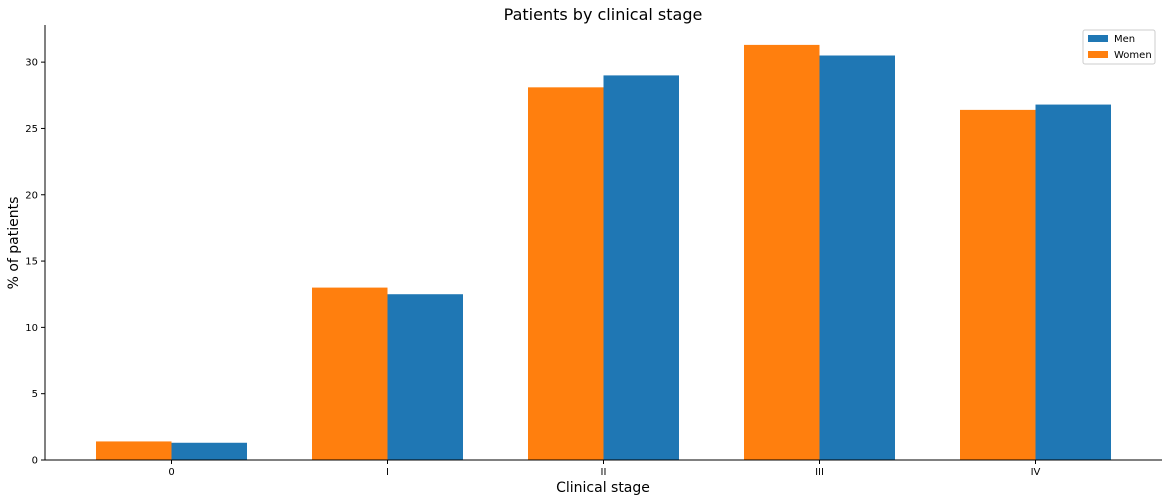  What do you see at coordinates (1098, 38) in the screenshot?
I see `legend-swatch-men` at bounding box center [1098, 38].